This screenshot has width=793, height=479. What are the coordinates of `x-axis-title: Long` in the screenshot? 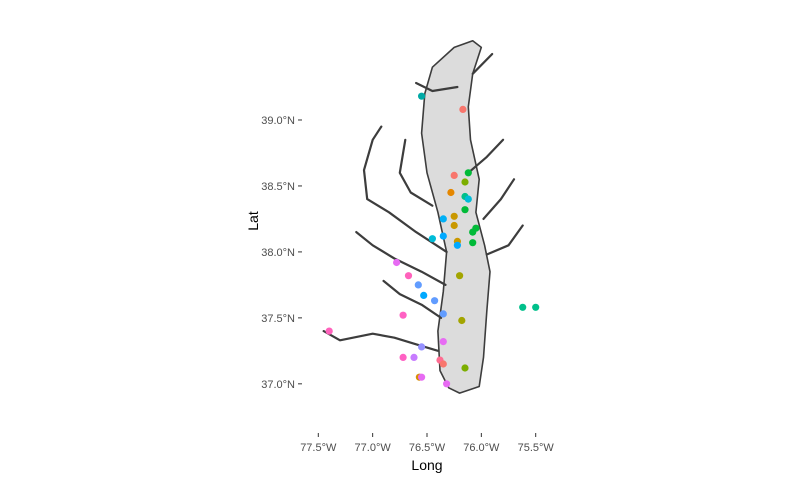 It's located at (426, 465).